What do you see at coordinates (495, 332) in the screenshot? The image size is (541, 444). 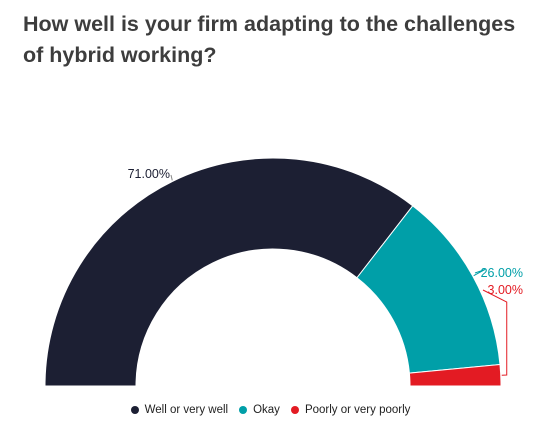 I see `leader-line-poorly` at bounding box center [495, 332].